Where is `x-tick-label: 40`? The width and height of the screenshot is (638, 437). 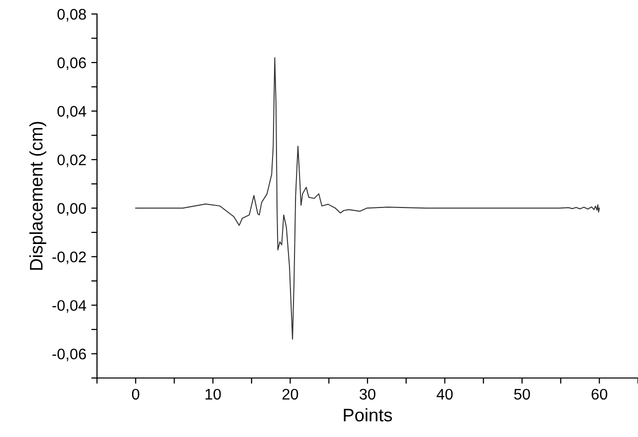
x-tick-label: 40 is located at coordinates (444, 394).